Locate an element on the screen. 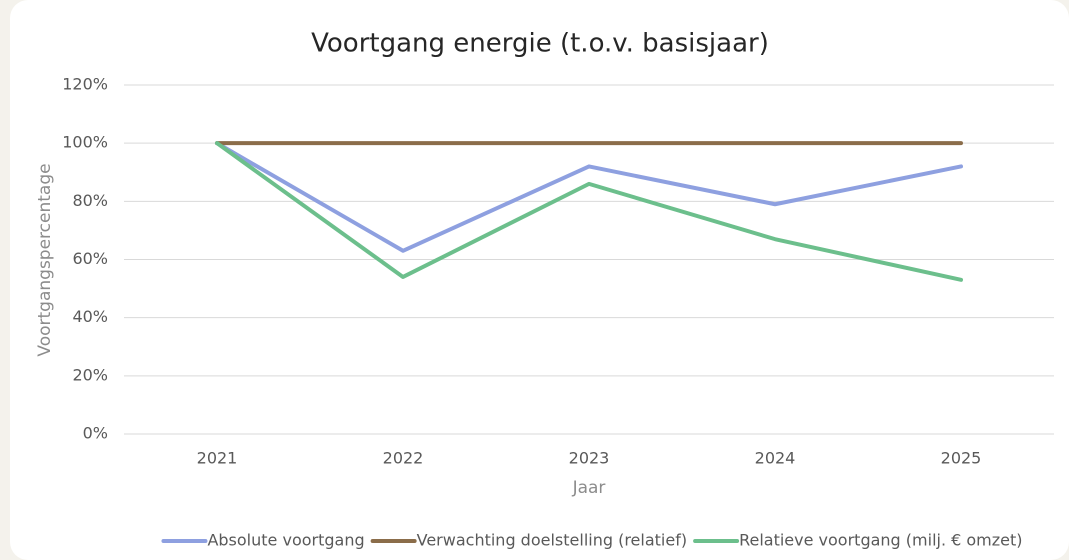  data-line is located at coordinates (589, 197).